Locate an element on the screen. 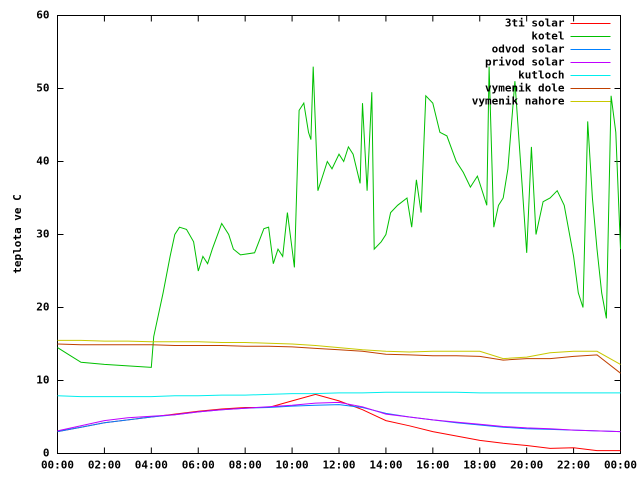  y-tick-label: 60 is located at coordinates (42, 15).